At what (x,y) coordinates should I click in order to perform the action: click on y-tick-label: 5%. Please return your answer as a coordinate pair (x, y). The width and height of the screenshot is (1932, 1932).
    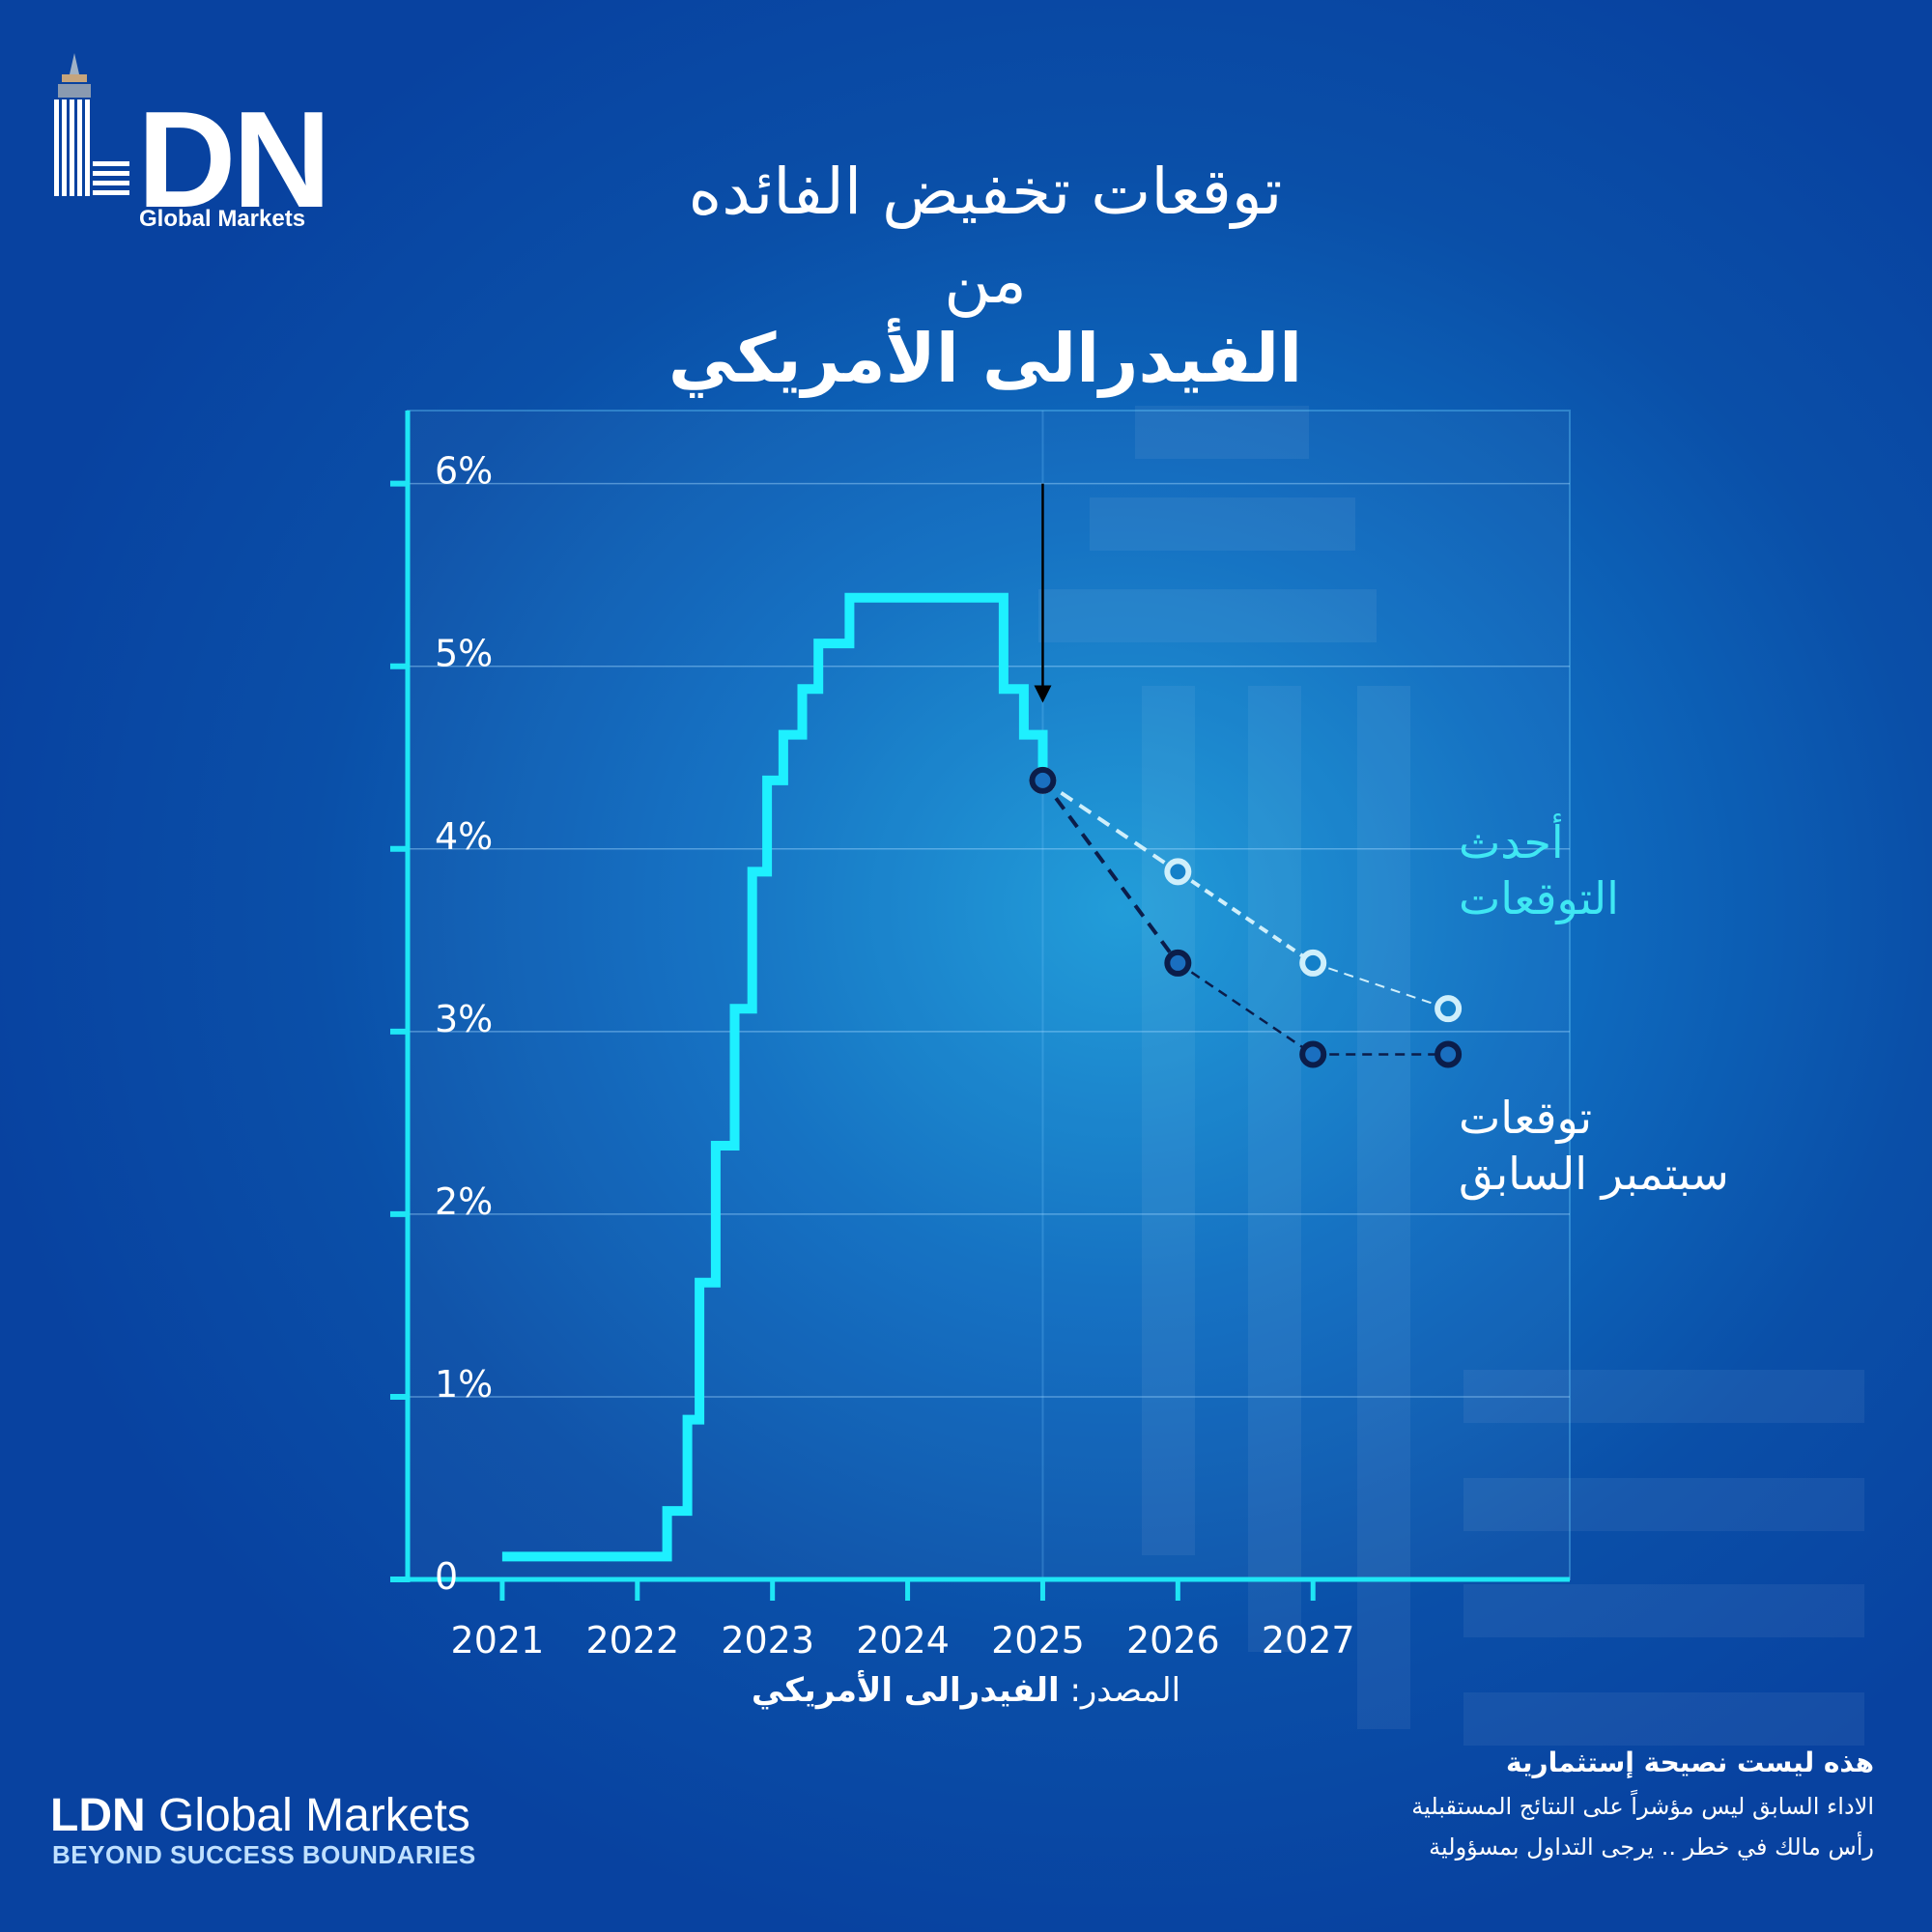
    Looking at the image, I should click on (464, 654).